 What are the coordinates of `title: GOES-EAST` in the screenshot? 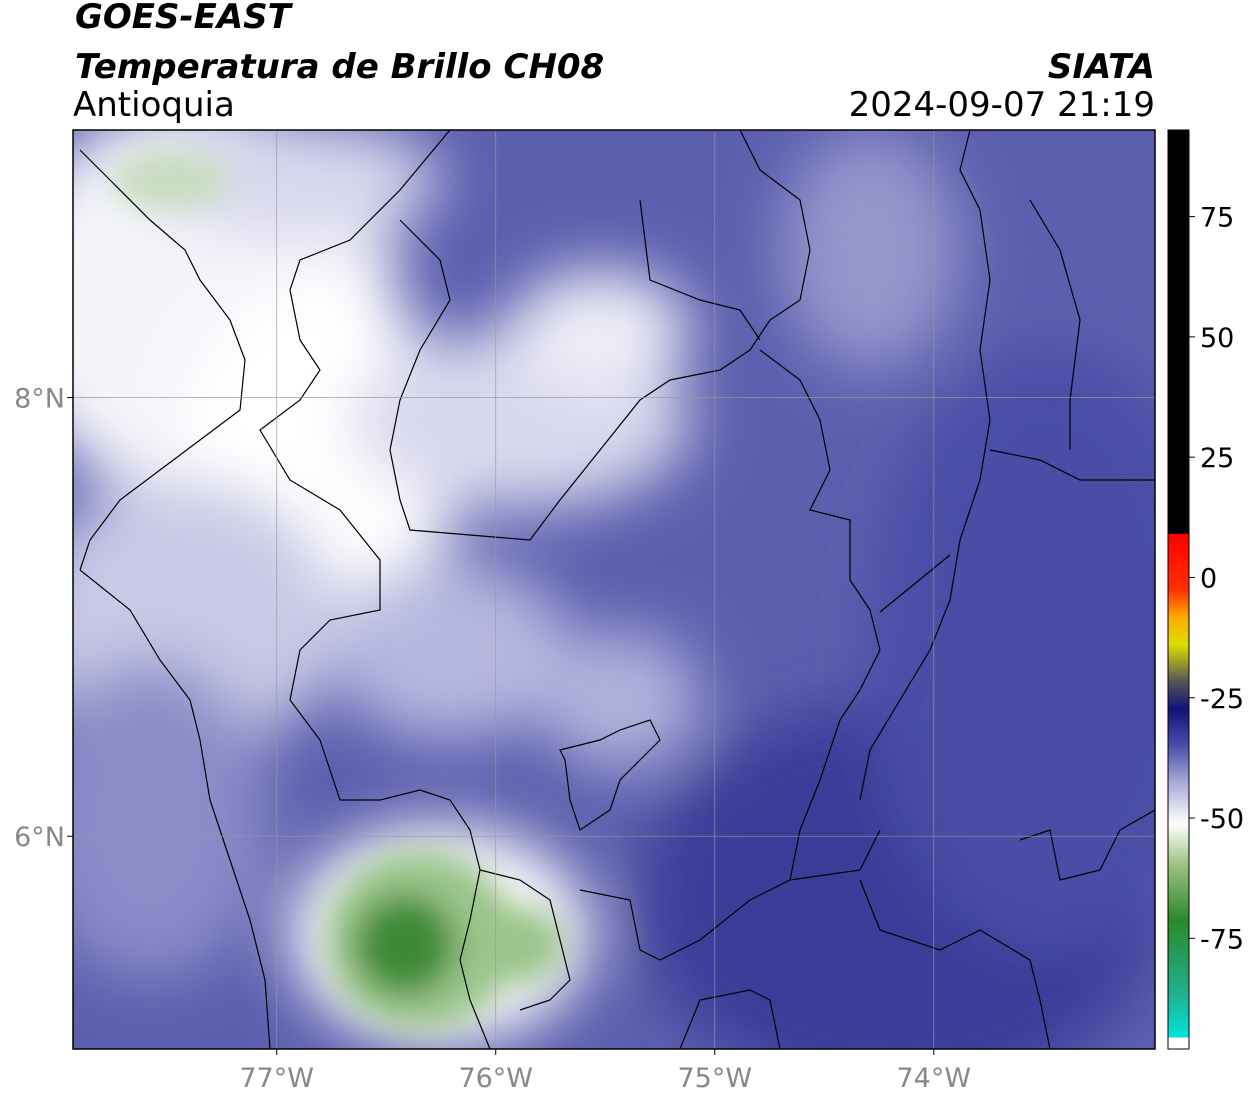 It's located at (184, 18).